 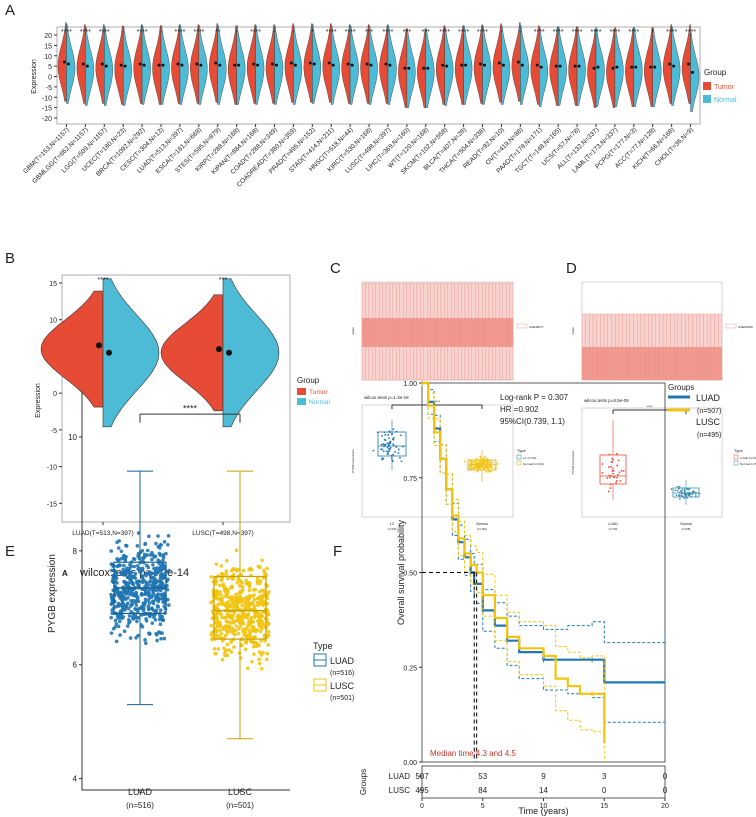 What do you see at coordinates (665, 790) in the screenshot?
I see `panel-f-risk-count: 0` at bounding box center [665, 790].